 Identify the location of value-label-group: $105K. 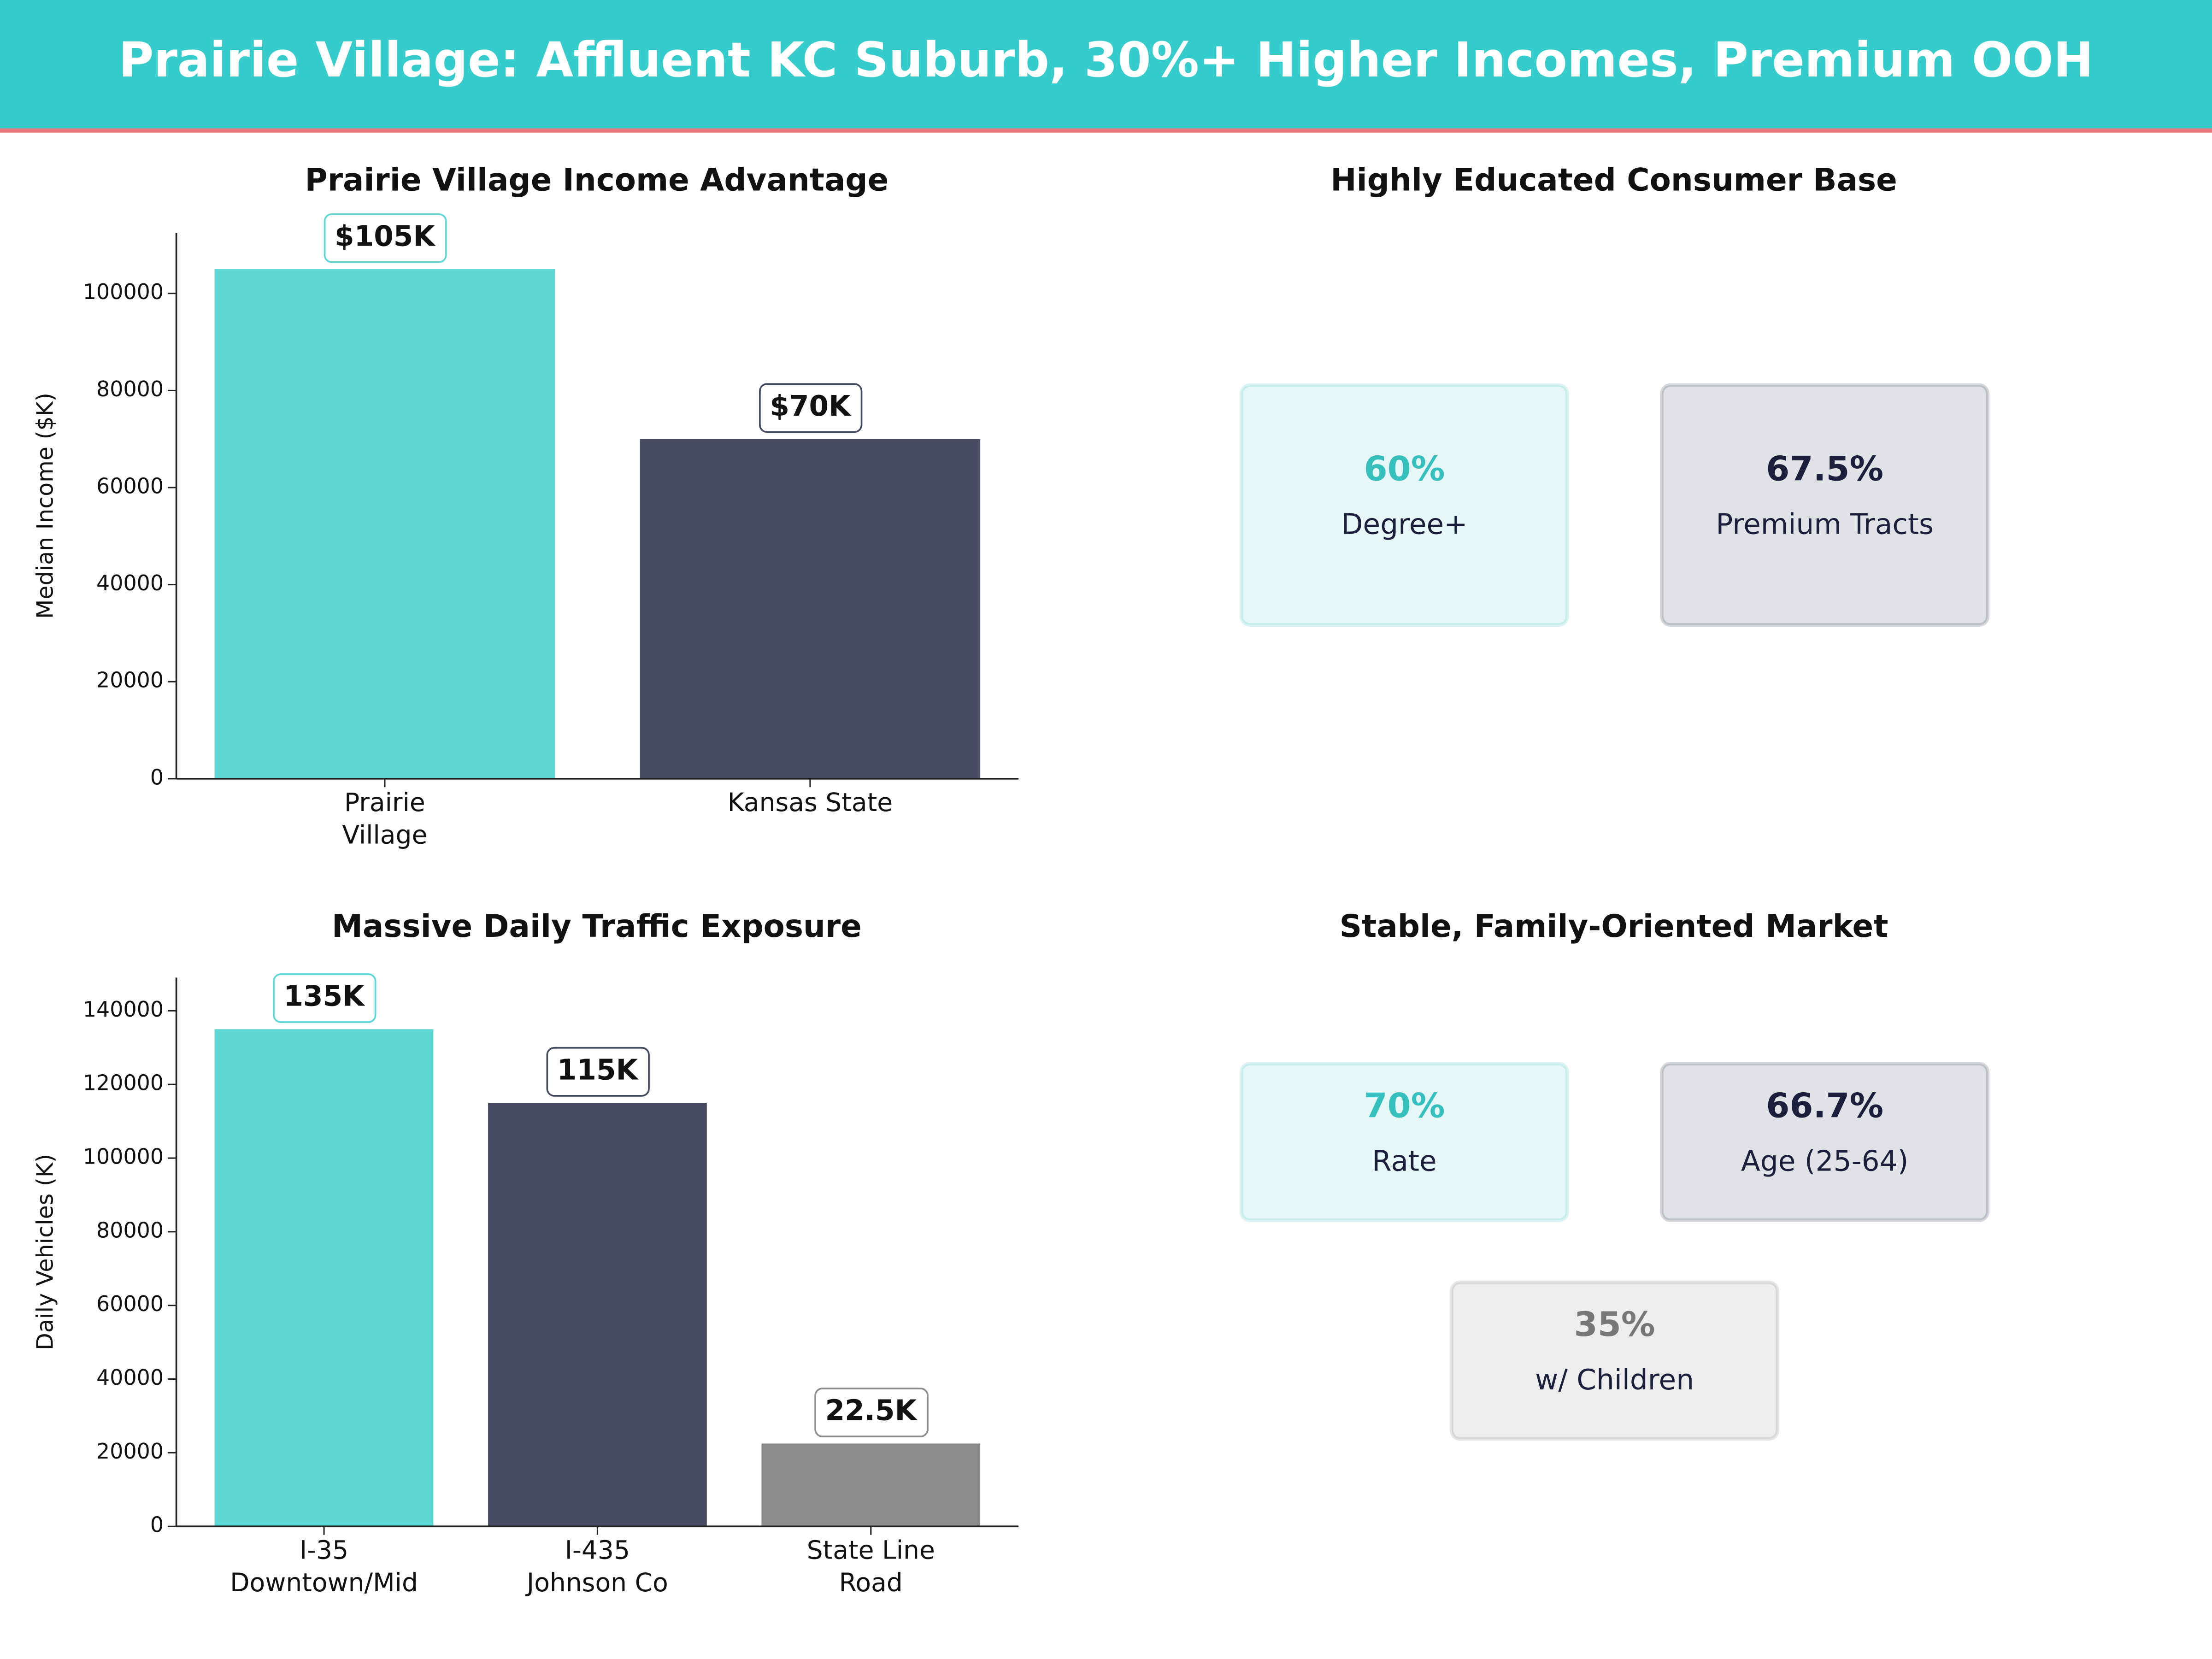
(385, 238).